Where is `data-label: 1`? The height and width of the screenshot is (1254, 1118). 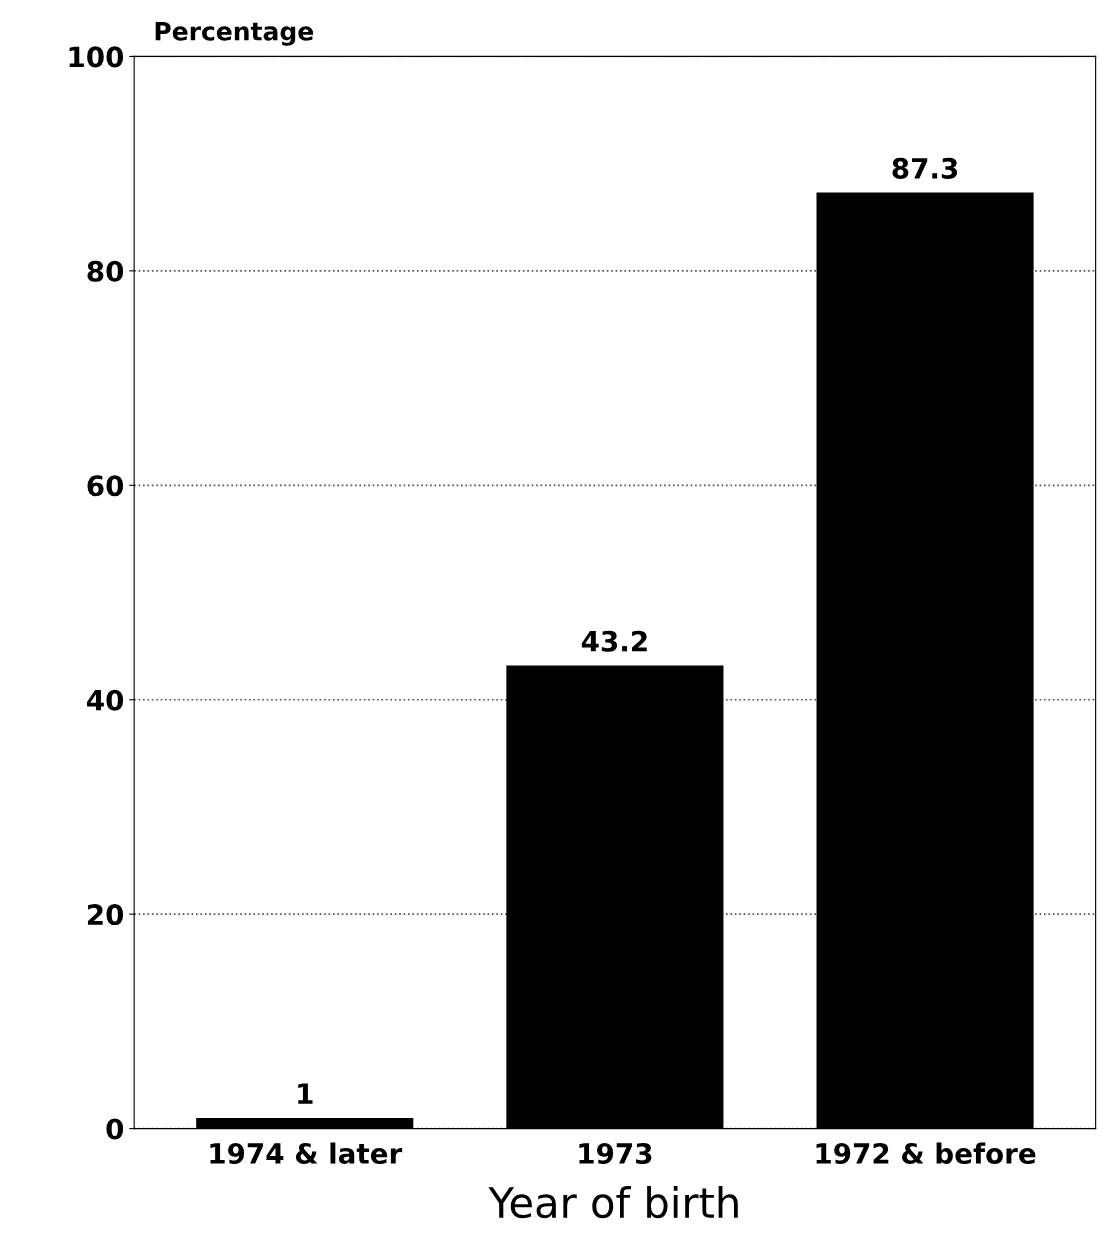 data-label: 1 is located at coordinates (305, 1093).